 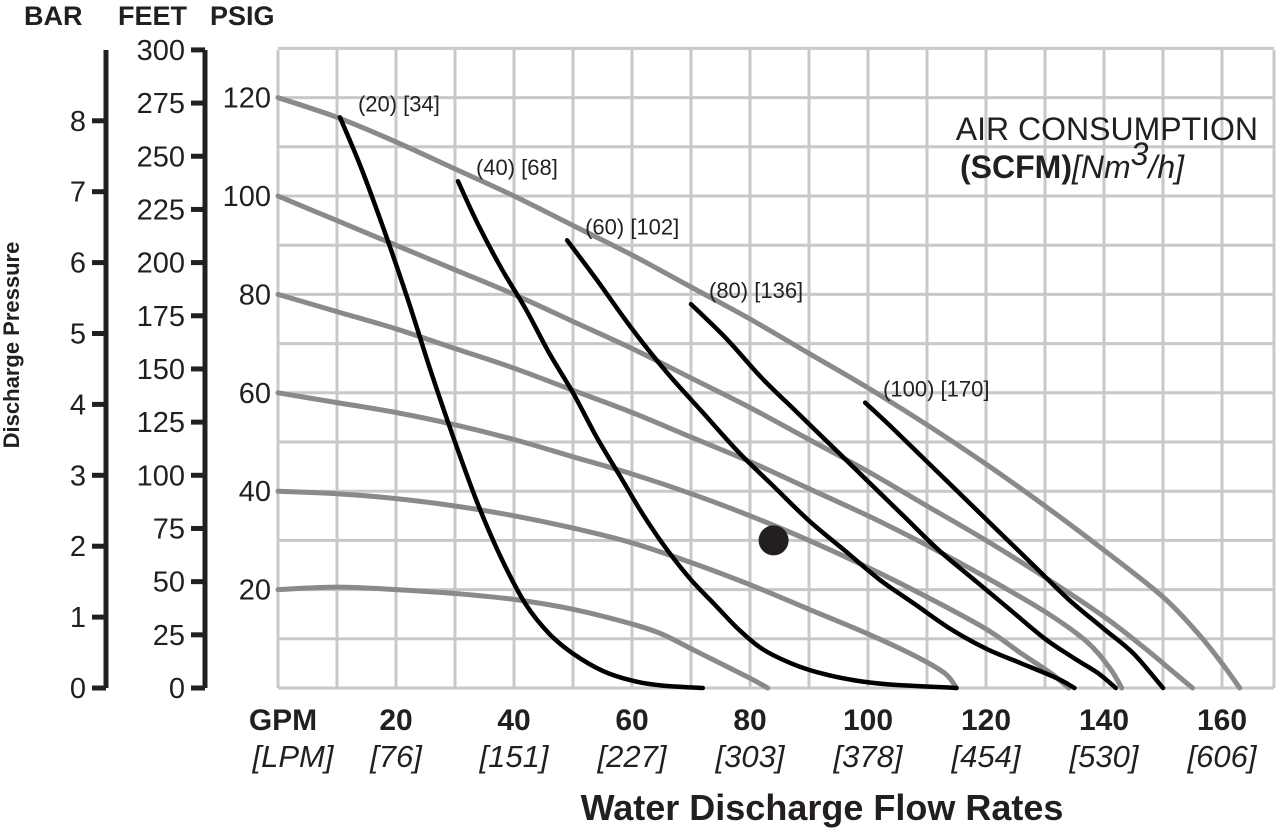 What do you see at coordinates (78, 689) in the screenshot?
I see `bar-tick-label: 0` at bounding box center [78, 689].